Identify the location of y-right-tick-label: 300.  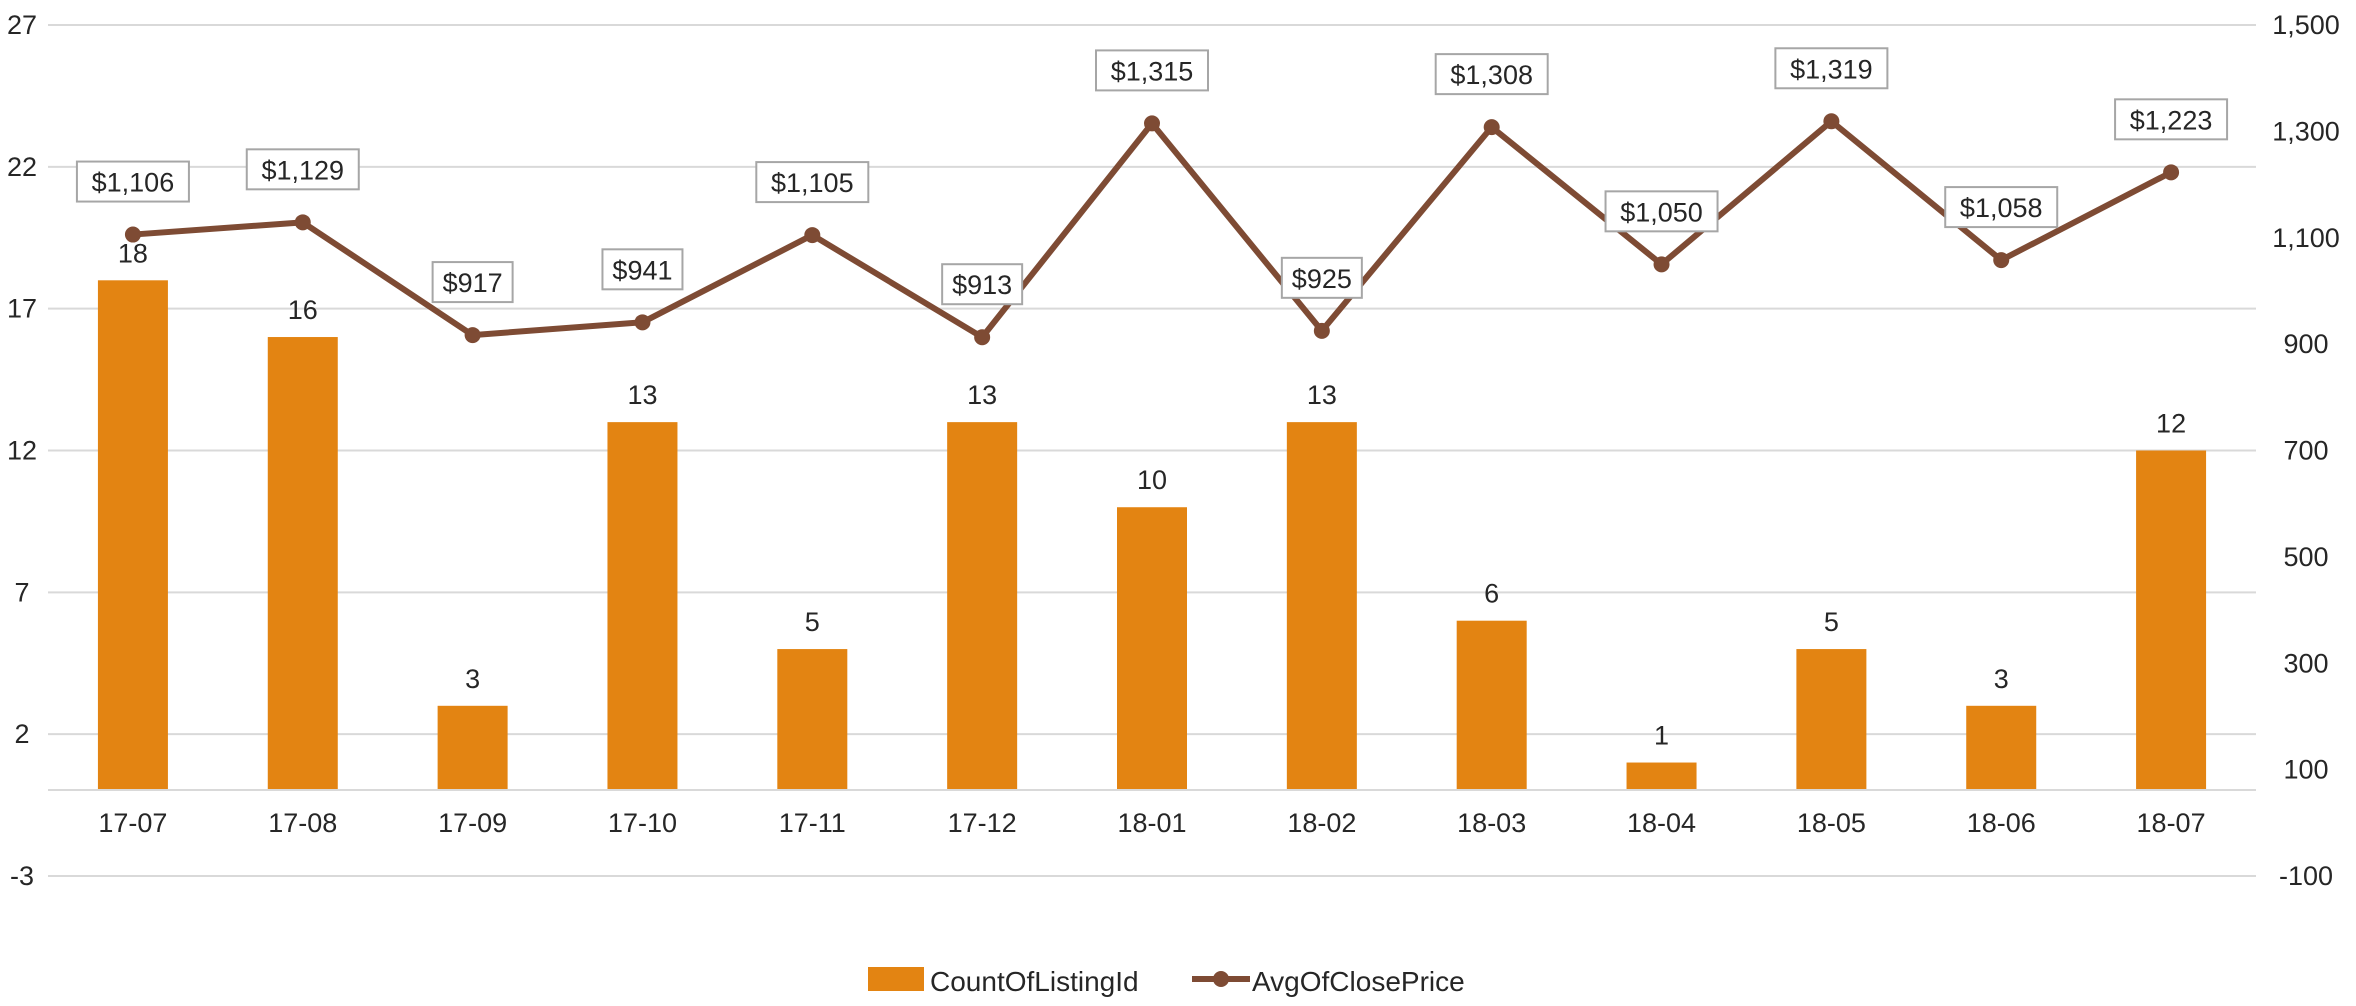
(2305, 663).